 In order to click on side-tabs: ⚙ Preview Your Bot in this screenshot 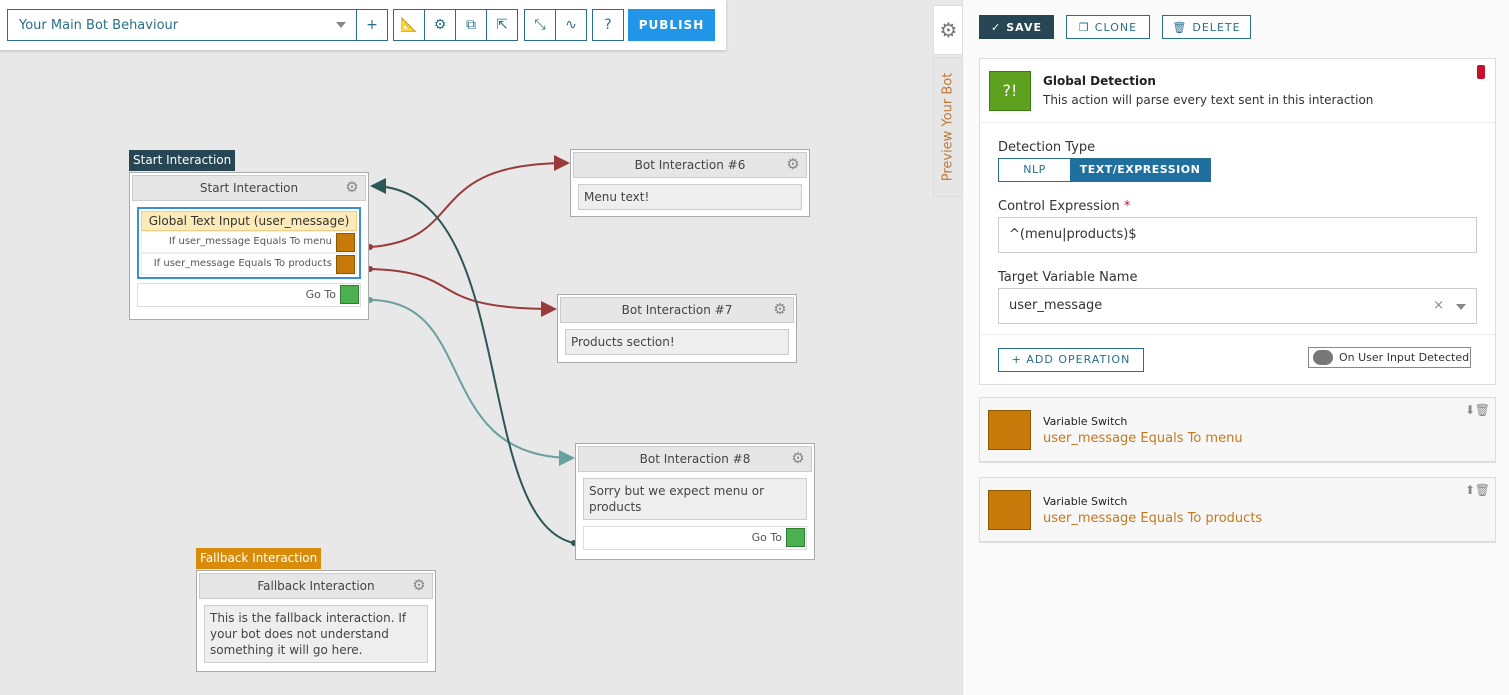, I will do `click(948, 101)`.